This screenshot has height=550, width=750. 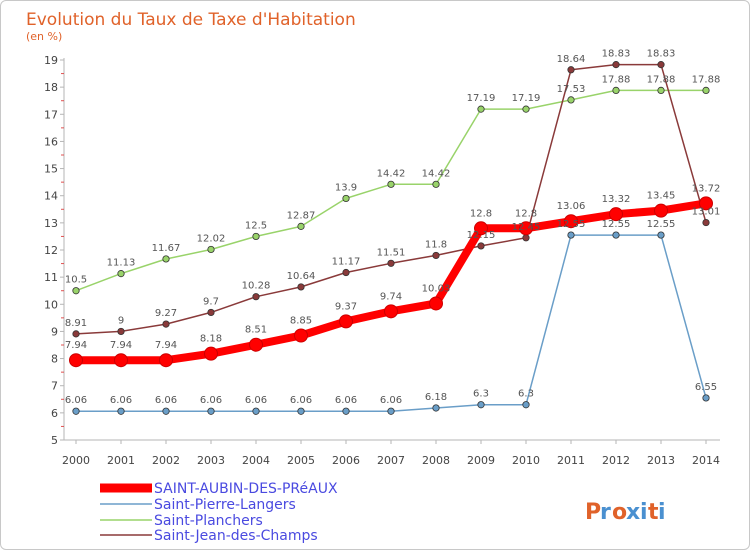 I want to click on data-label: 8.85, so click(x=301, y=321).